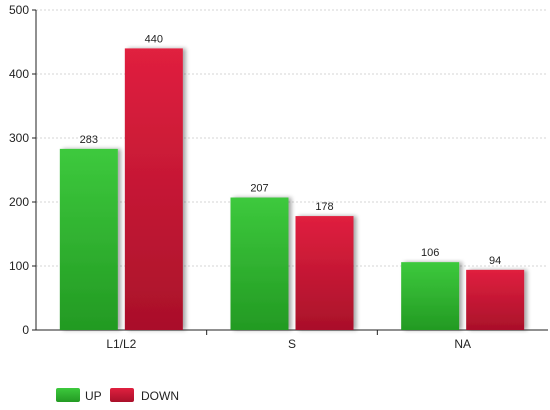 Image resolution: width=550 pixels, height=410 pixels. I want to click on bar-value-label: 207, so click(259, 189).